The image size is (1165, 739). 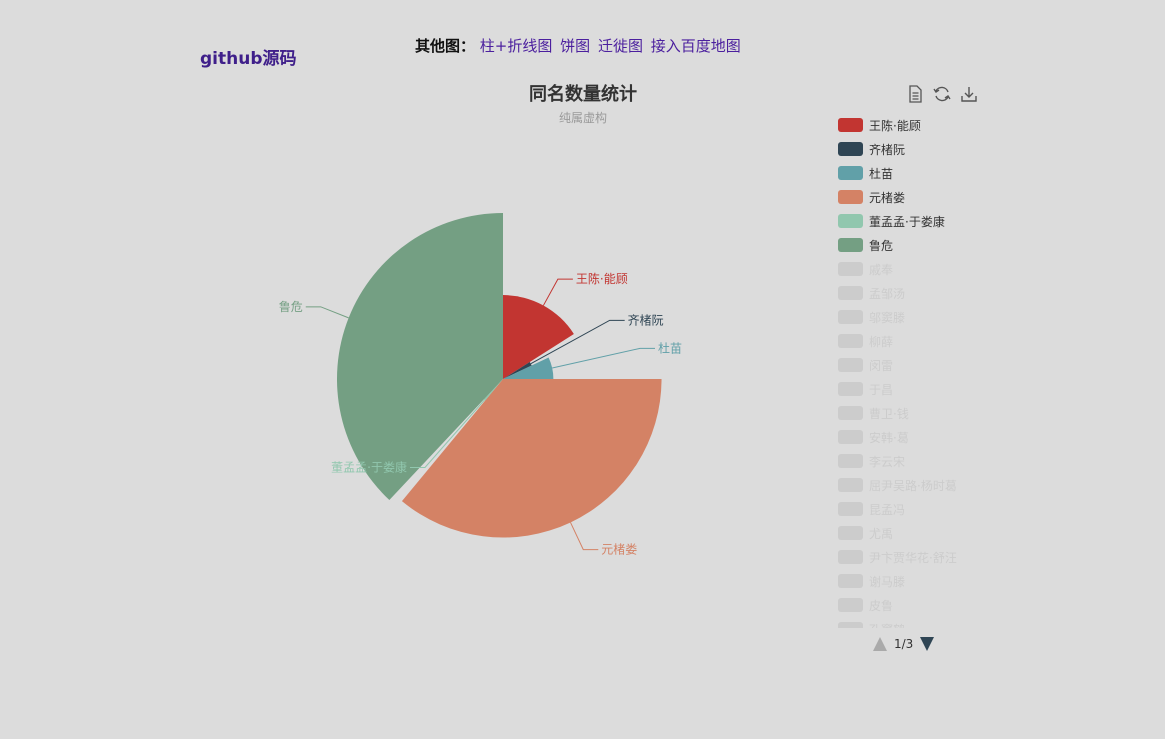 I want to click on legend-label: 鲁危, so click(x=881, y=245).